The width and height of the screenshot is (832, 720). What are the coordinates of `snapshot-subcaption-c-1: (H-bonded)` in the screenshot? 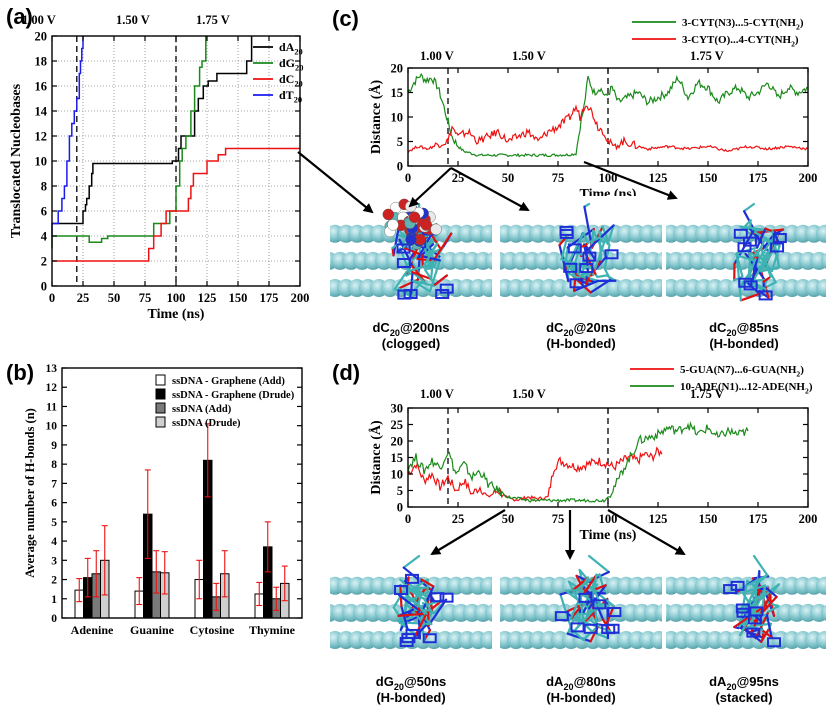 It's located at (580, 343).